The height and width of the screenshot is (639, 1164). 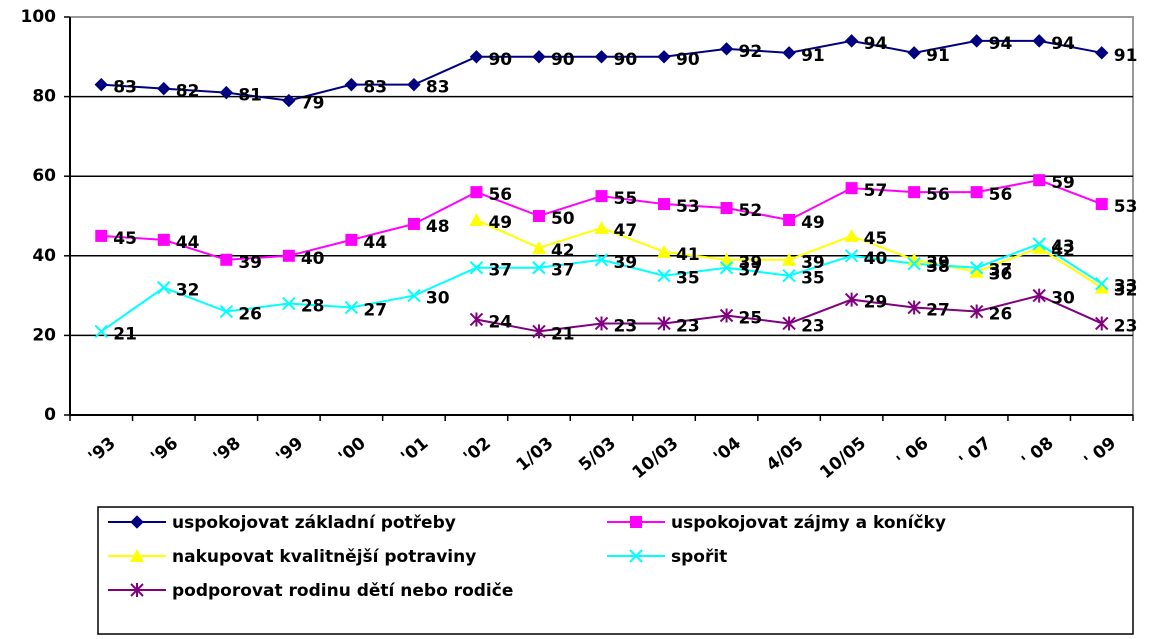 I want to click on x-tick-label: '96, so click(x=164, y=450).